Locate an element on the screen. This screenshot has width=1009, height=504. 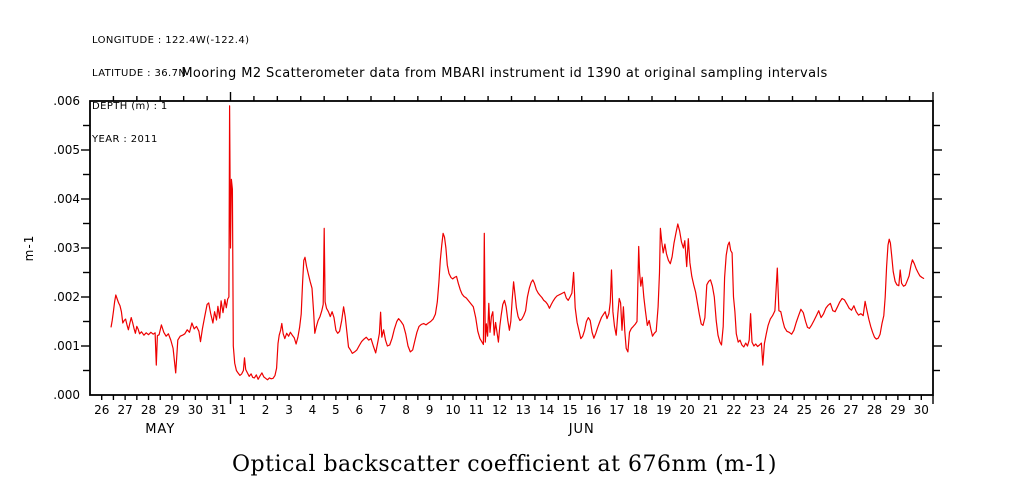
x-tick-label: 22 is located at coordinates (733, 410).